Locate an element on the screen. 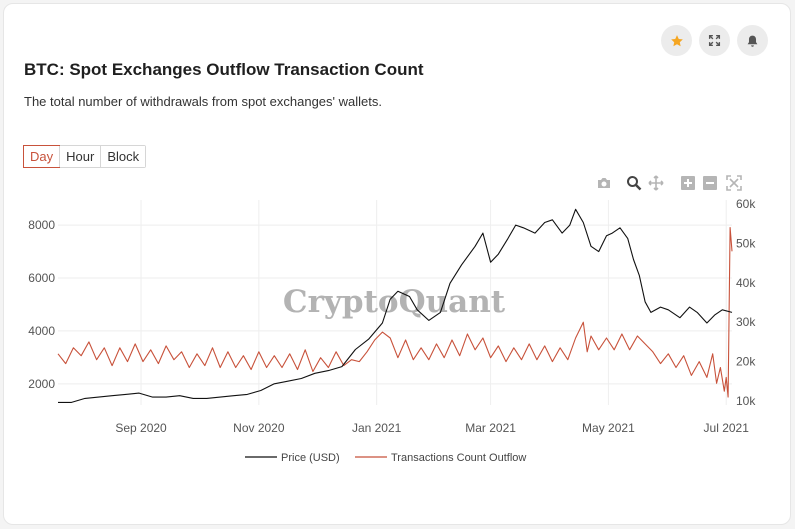  y-left-tick-label: 6000 is located at coordinates (41, 278).